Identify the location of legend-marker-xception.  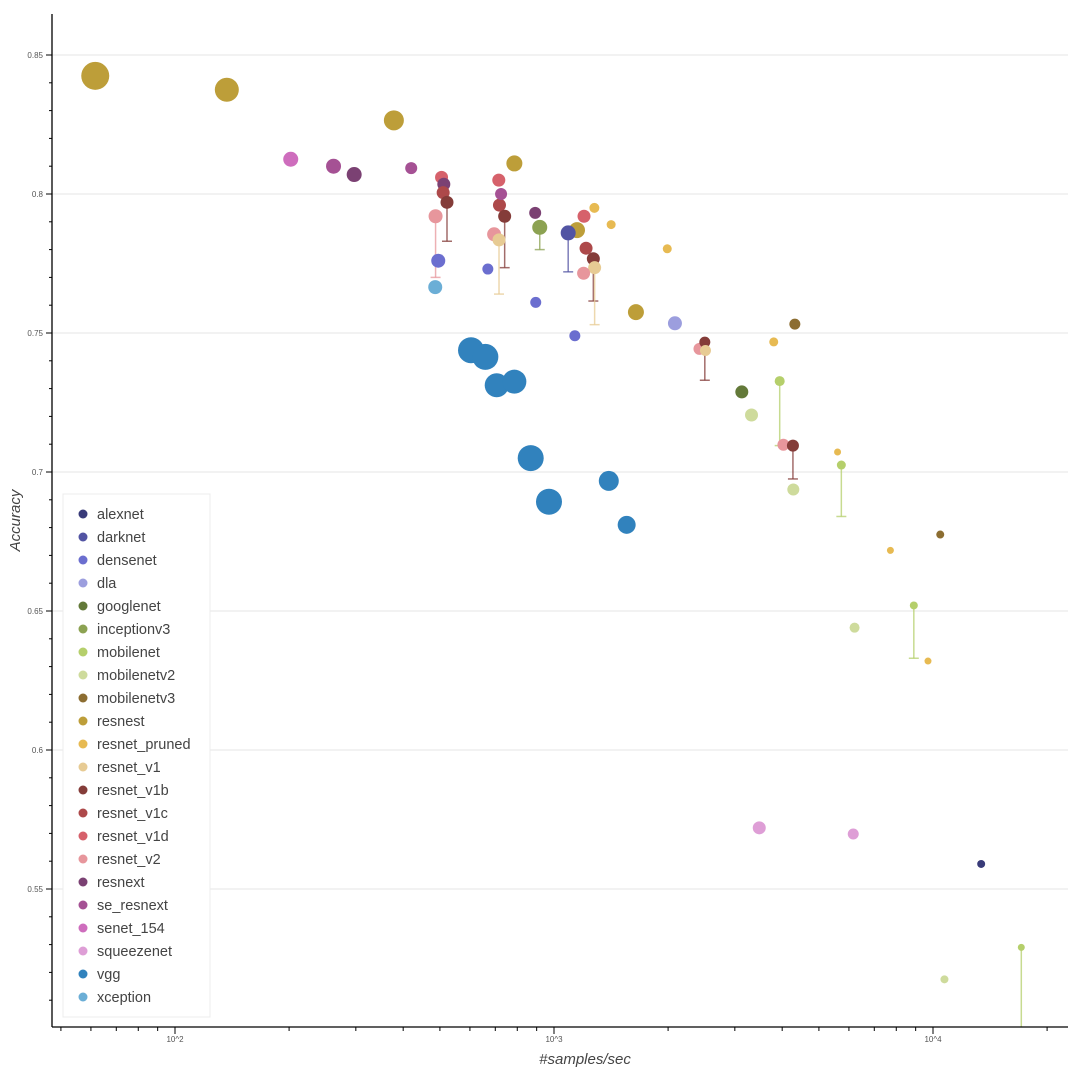
(83, 997).